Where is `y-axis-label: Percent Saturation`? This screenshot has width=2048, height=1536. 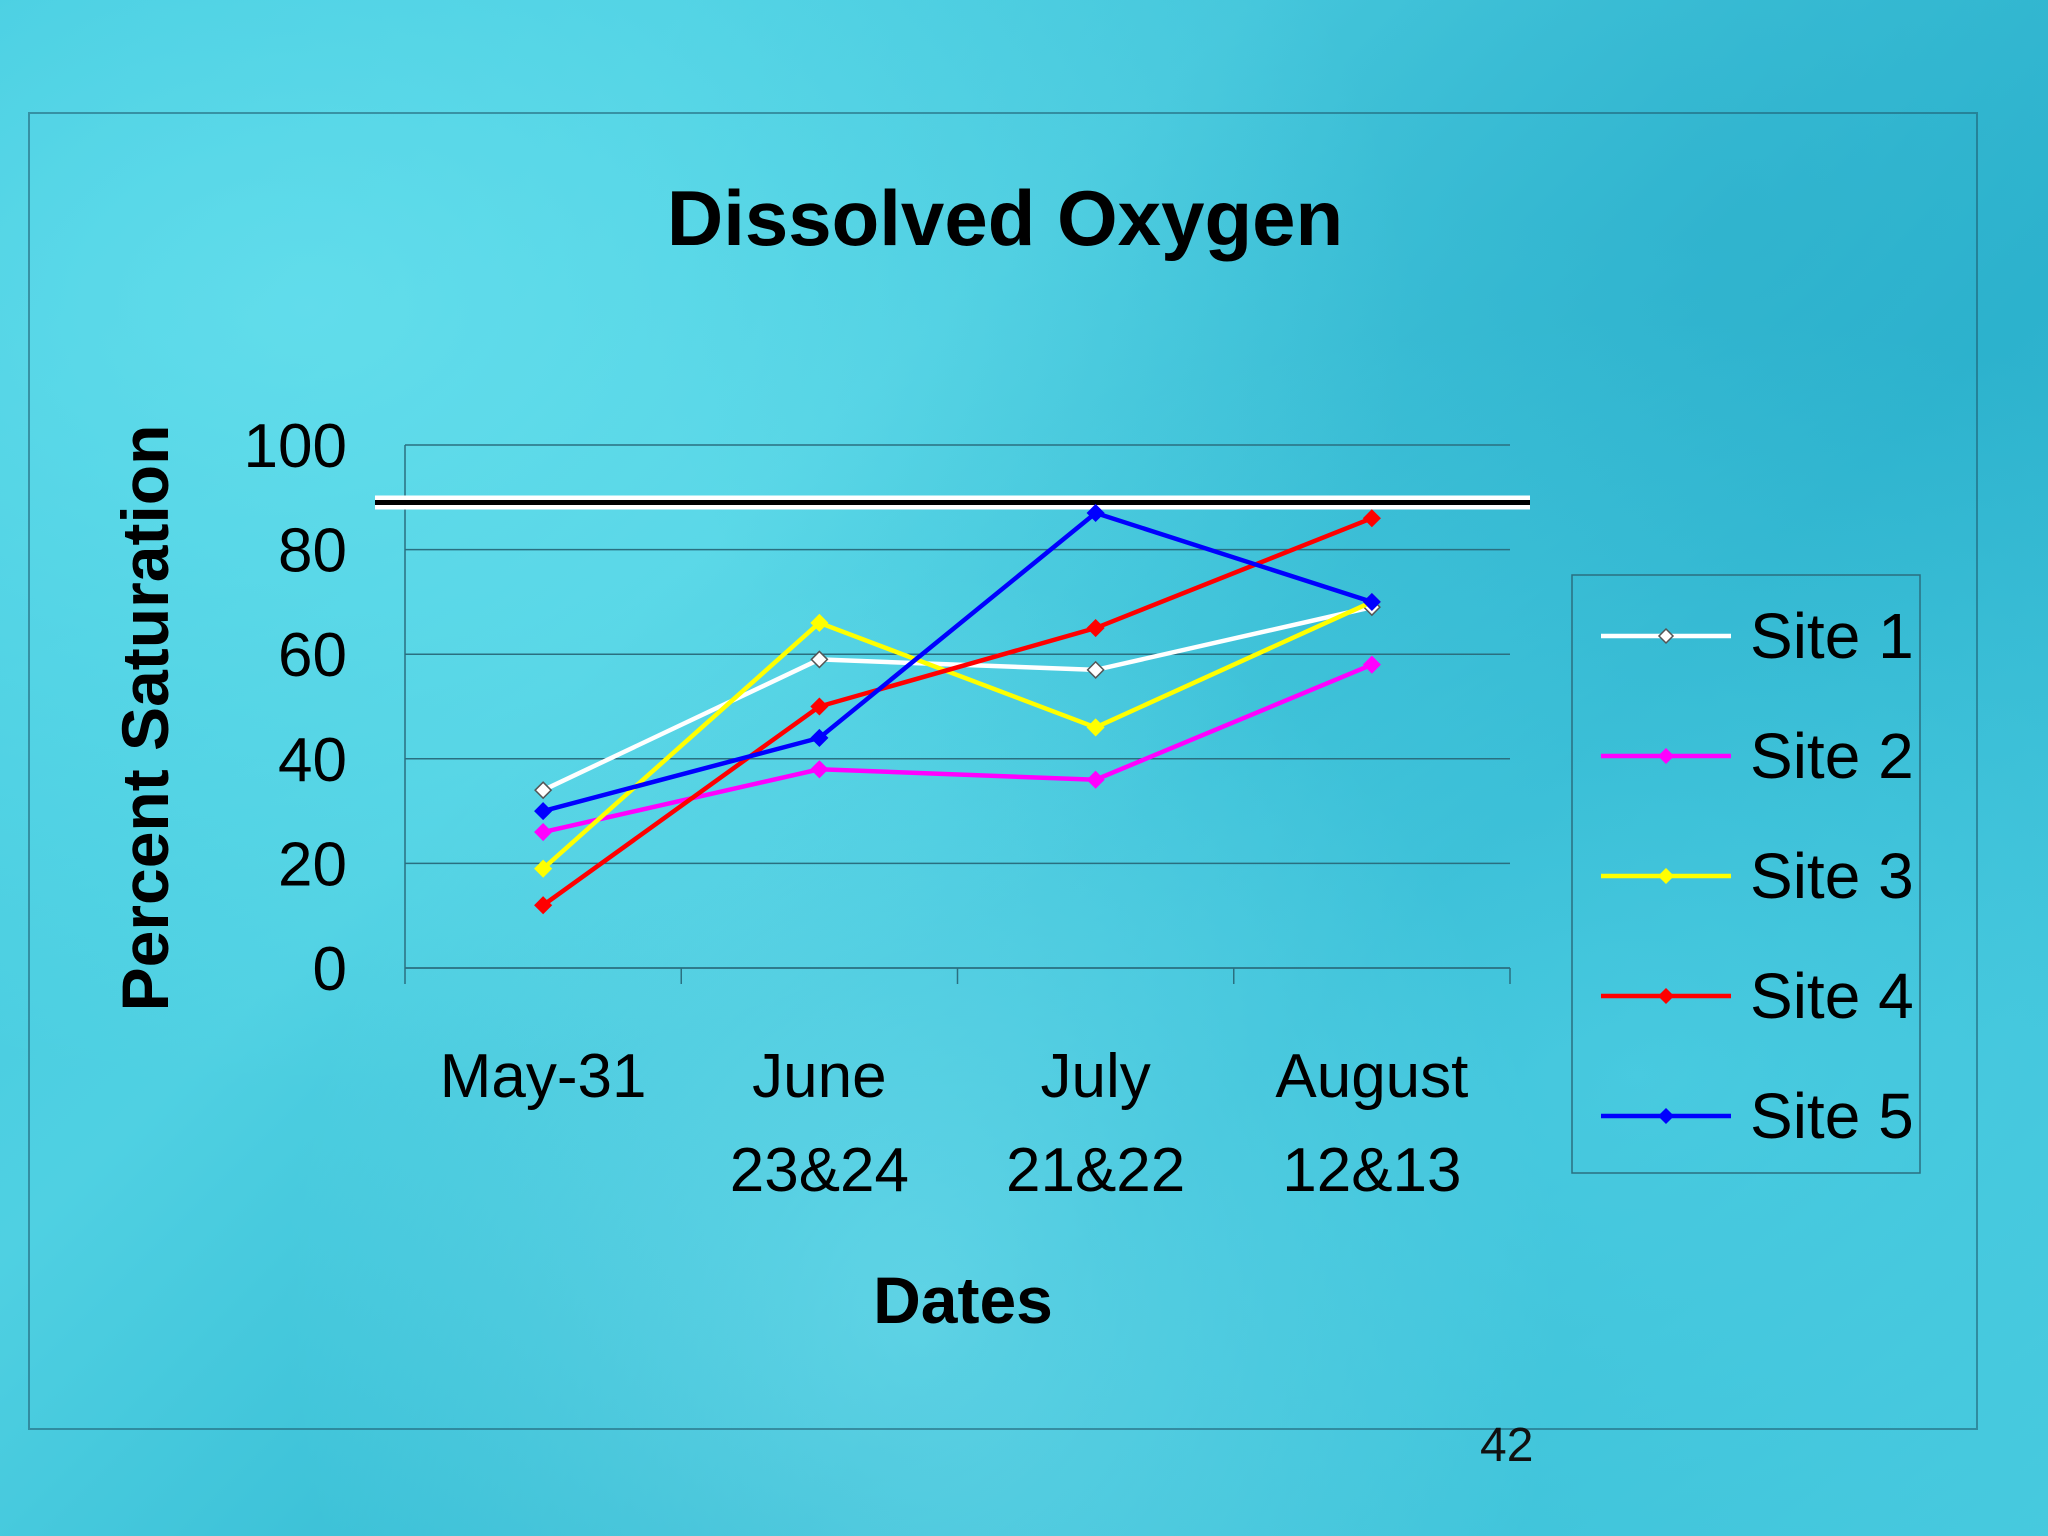
y-axis-label: Percent Saturation is located at coordinates (145, 718).